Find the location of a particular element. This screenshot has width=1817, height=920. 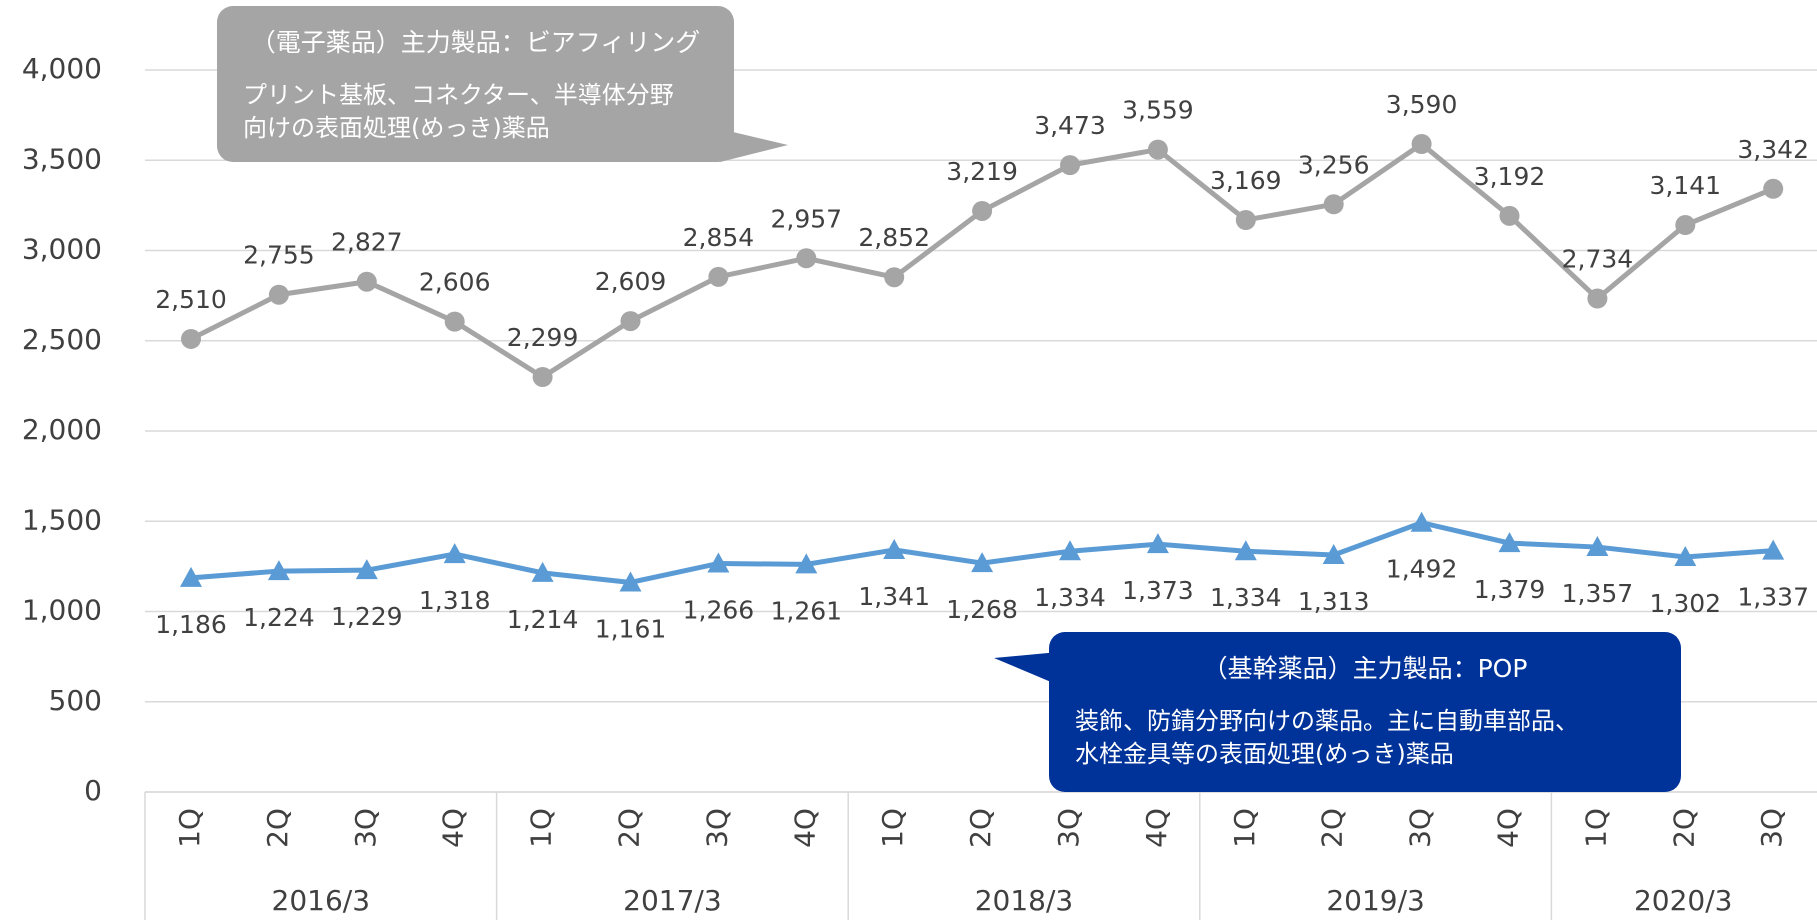

data-label: 1,261 is located at coordinates (807, 610).